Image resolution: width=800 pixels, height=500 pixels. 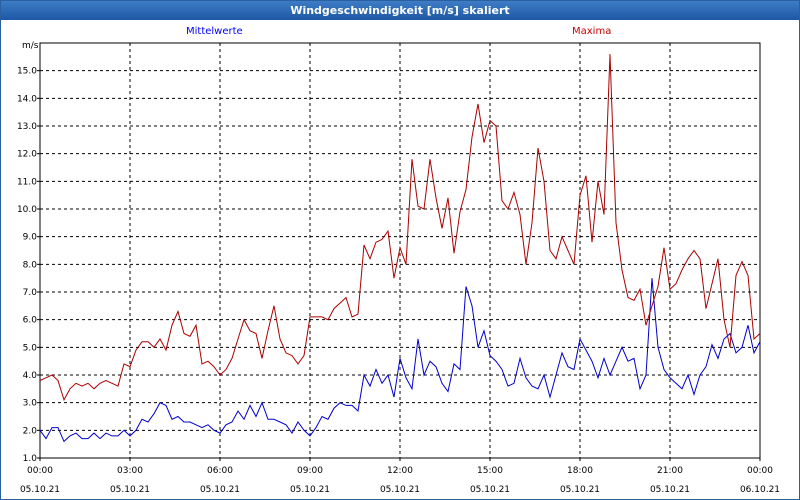 I want to click on y-tick-label-12: 13.0, so click(x=27, y=127).